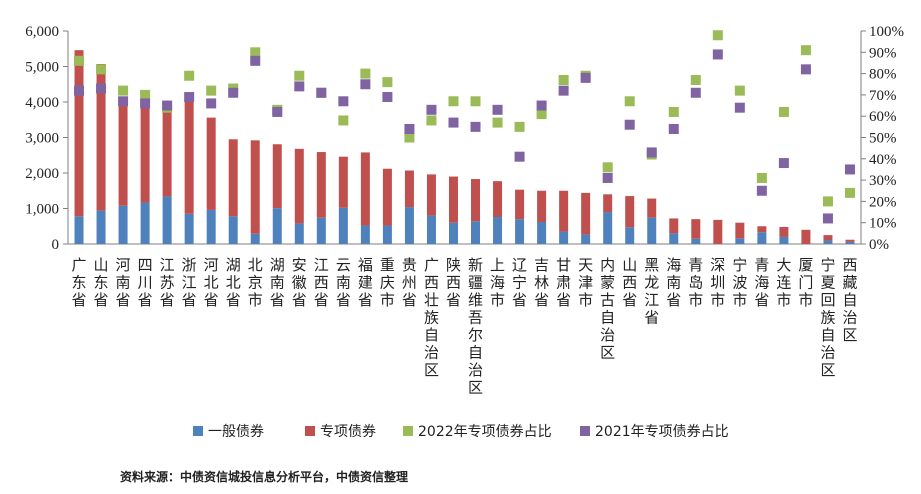 This screenshot has height=494, width=921. I want to click on left-tick-label: 0, so click(56, 245).